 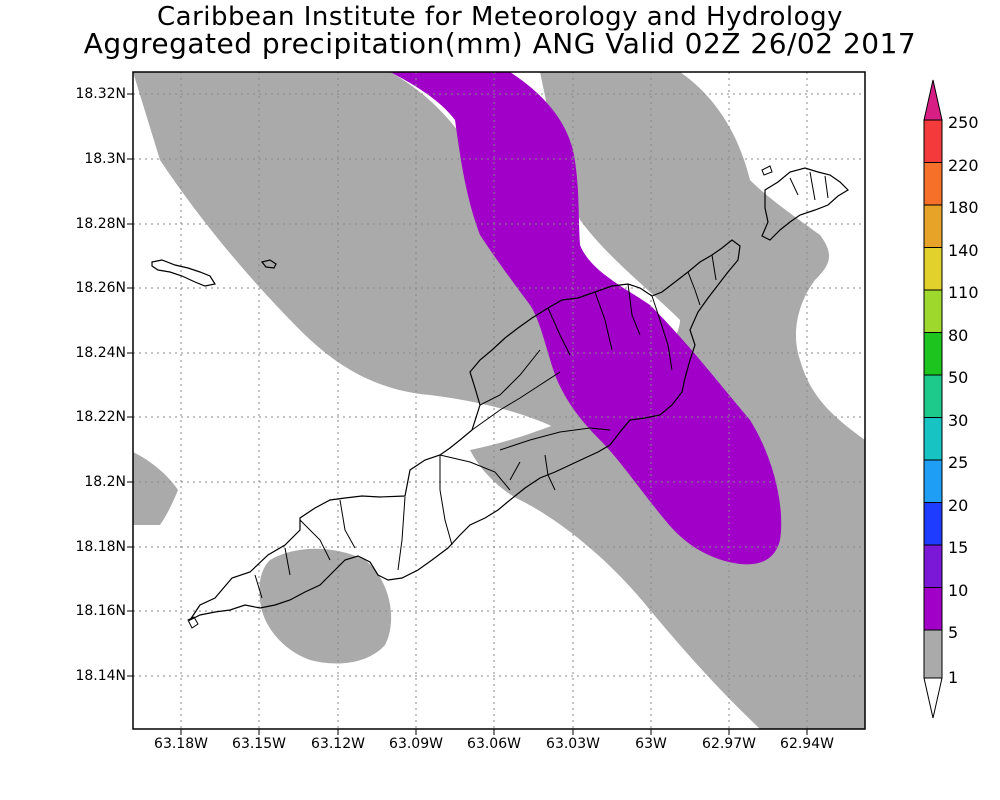 I want to click on colorbar-label-25: 25, so click(x=958, y=462).